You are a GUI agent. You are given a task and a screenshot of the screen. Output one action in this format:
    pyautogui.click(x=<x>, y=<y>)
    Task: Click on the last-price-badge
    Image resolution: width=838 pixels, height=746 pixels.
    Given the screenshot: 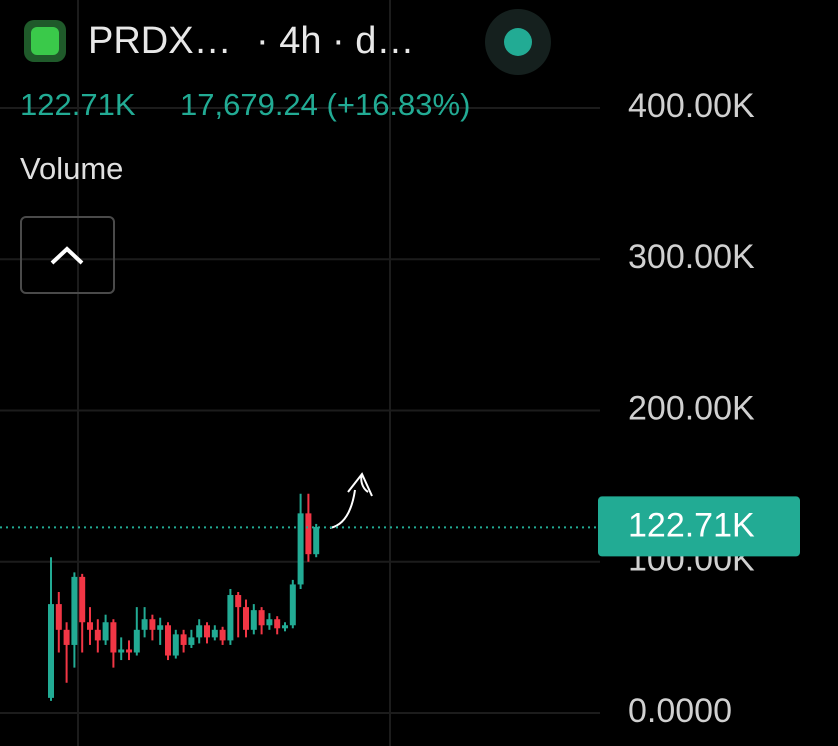 What is the action you would take?
    pyautogui.click(x=699, y=526)
    